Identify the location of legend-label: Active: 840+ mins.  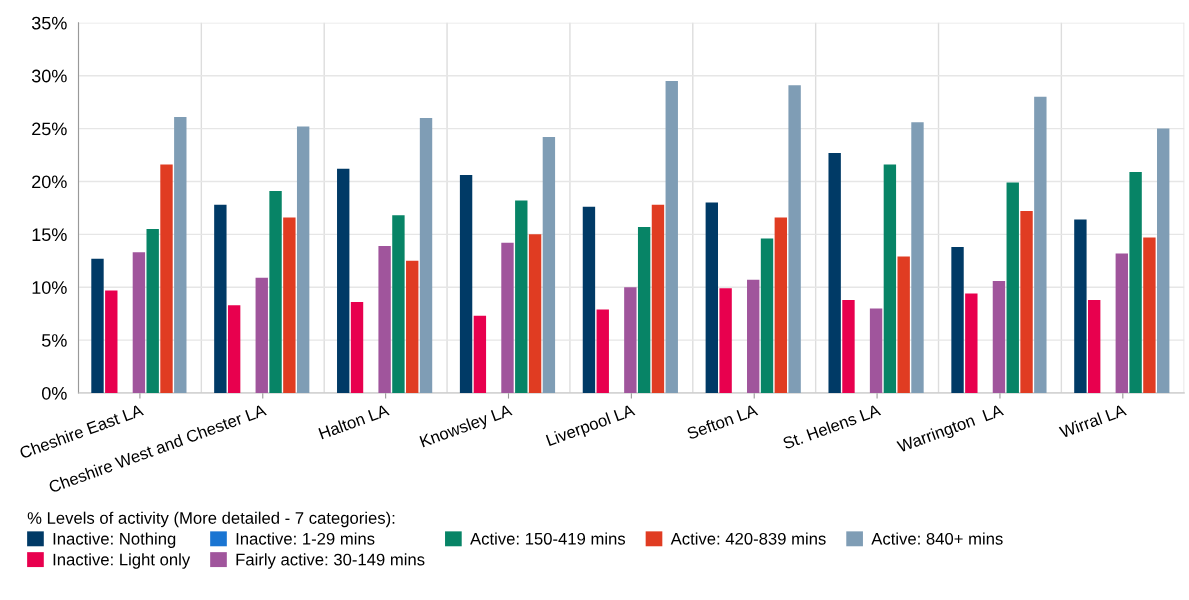
(937, 538).